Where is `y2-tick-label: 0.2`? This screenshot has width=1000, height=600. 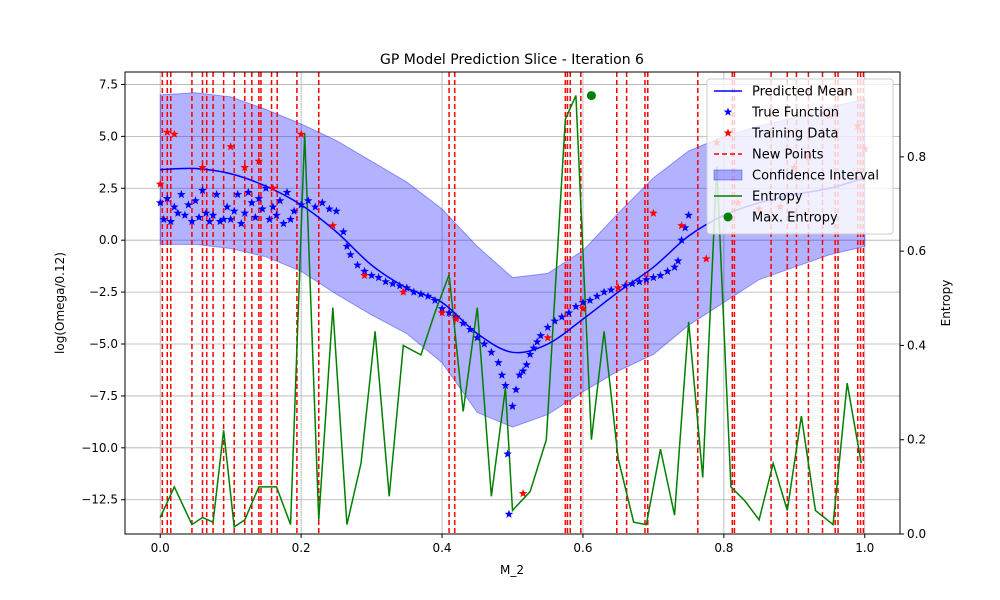 y2-tick-label: 0.2 is located at coordinates (916, 440).